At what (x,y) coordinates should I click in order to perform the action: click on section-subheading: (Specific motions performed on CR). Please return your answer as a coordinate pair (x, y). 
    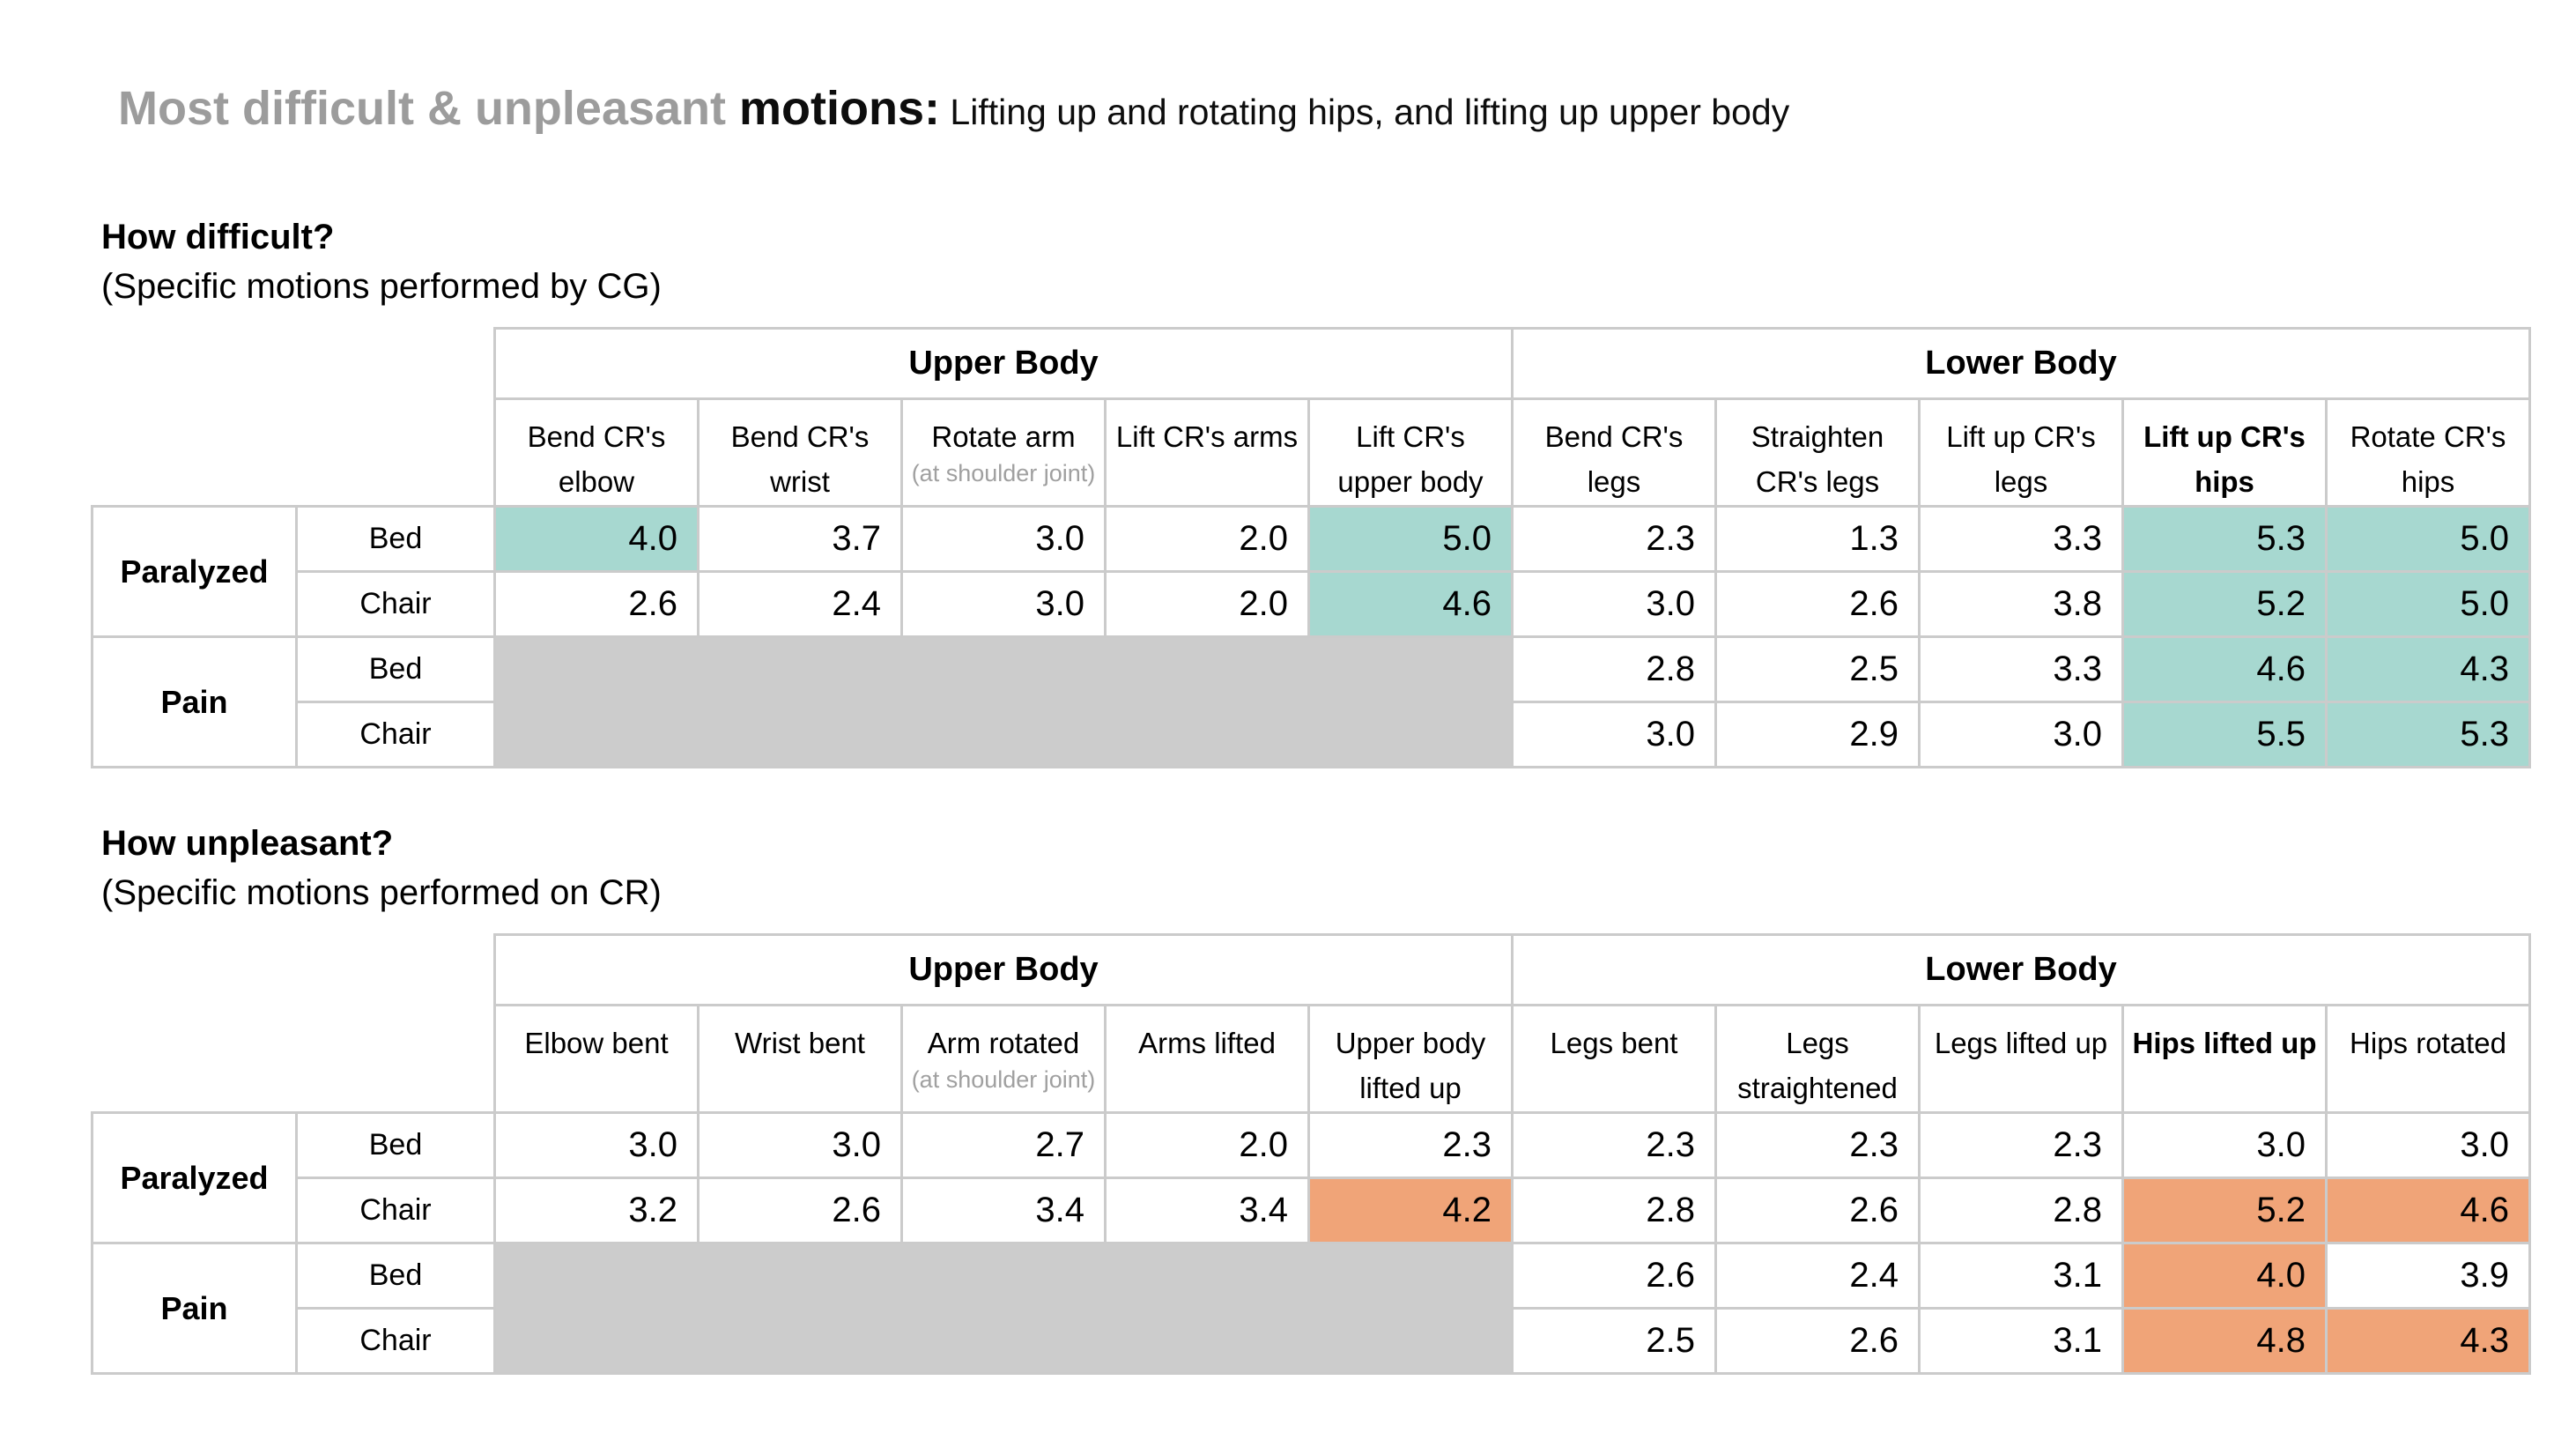
    Looking at the image, I should click on (381, 892).